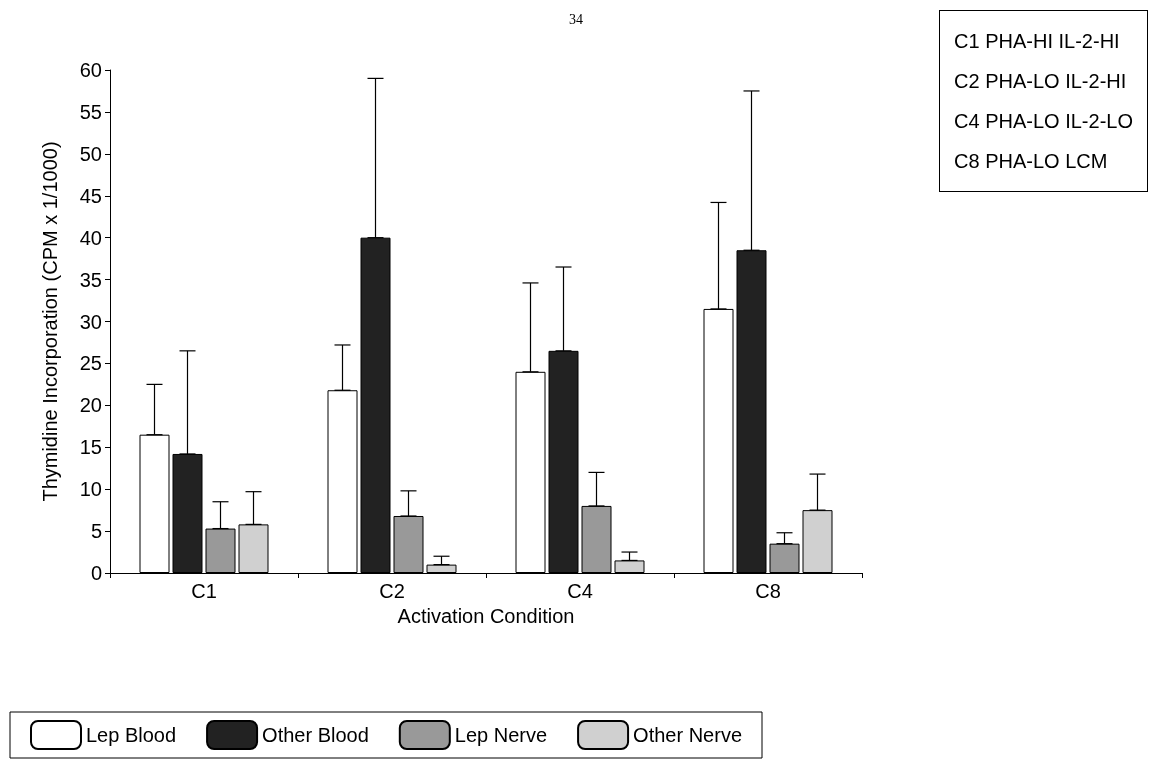 This screenshot has width=1152, height=773. Describe the element at coordinates (204, 591) in the screenshot. I see `x-tick-label: C1` at that location.